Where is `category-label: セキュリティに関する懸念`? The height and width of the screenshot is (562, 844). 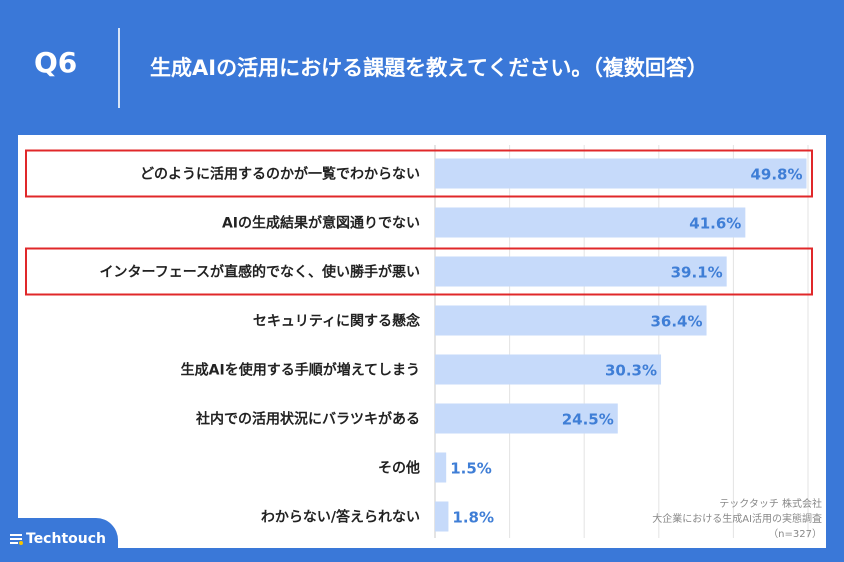
category-label: セキュリティに関する懸念 is located at coordinates (337, 321).